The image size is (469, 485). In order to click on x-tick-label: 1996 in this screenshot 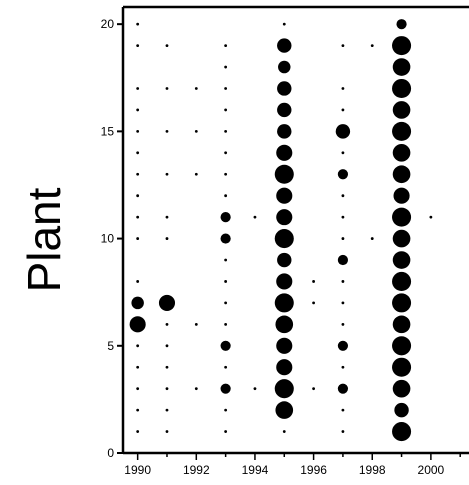, I will do `click(313, 470)`.